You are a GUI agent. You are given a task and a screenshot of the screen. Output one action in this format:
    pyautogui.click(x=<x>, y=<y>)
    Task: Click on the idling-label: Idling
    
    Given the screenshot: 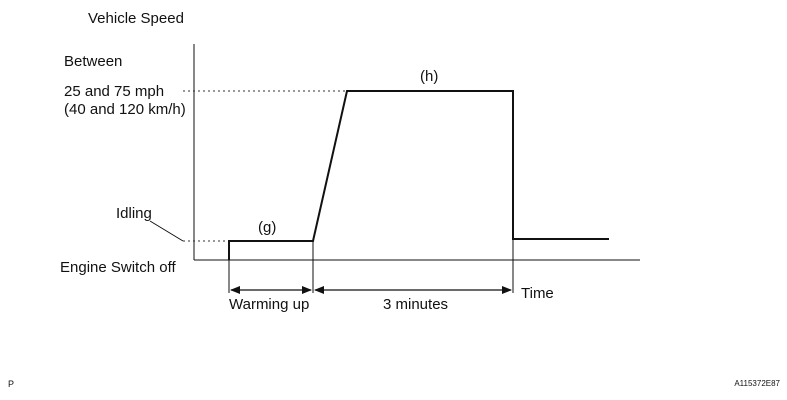 What is the action you would take?
    pyautogui.click(x=134, y=213)
    